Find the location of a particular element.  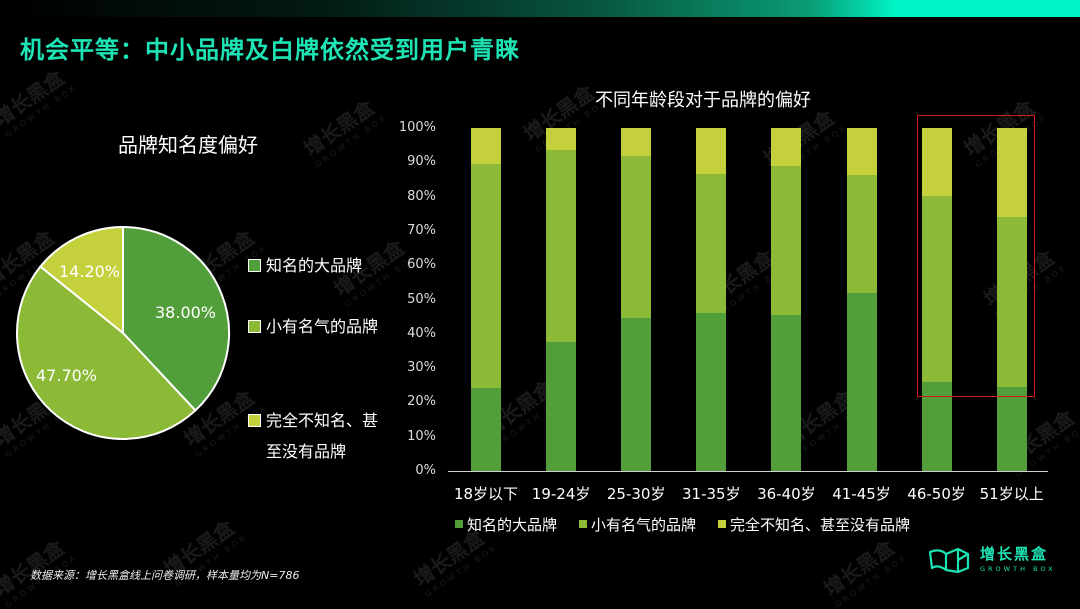

y-tick-label: 70% is located at coordinates (421, 230).